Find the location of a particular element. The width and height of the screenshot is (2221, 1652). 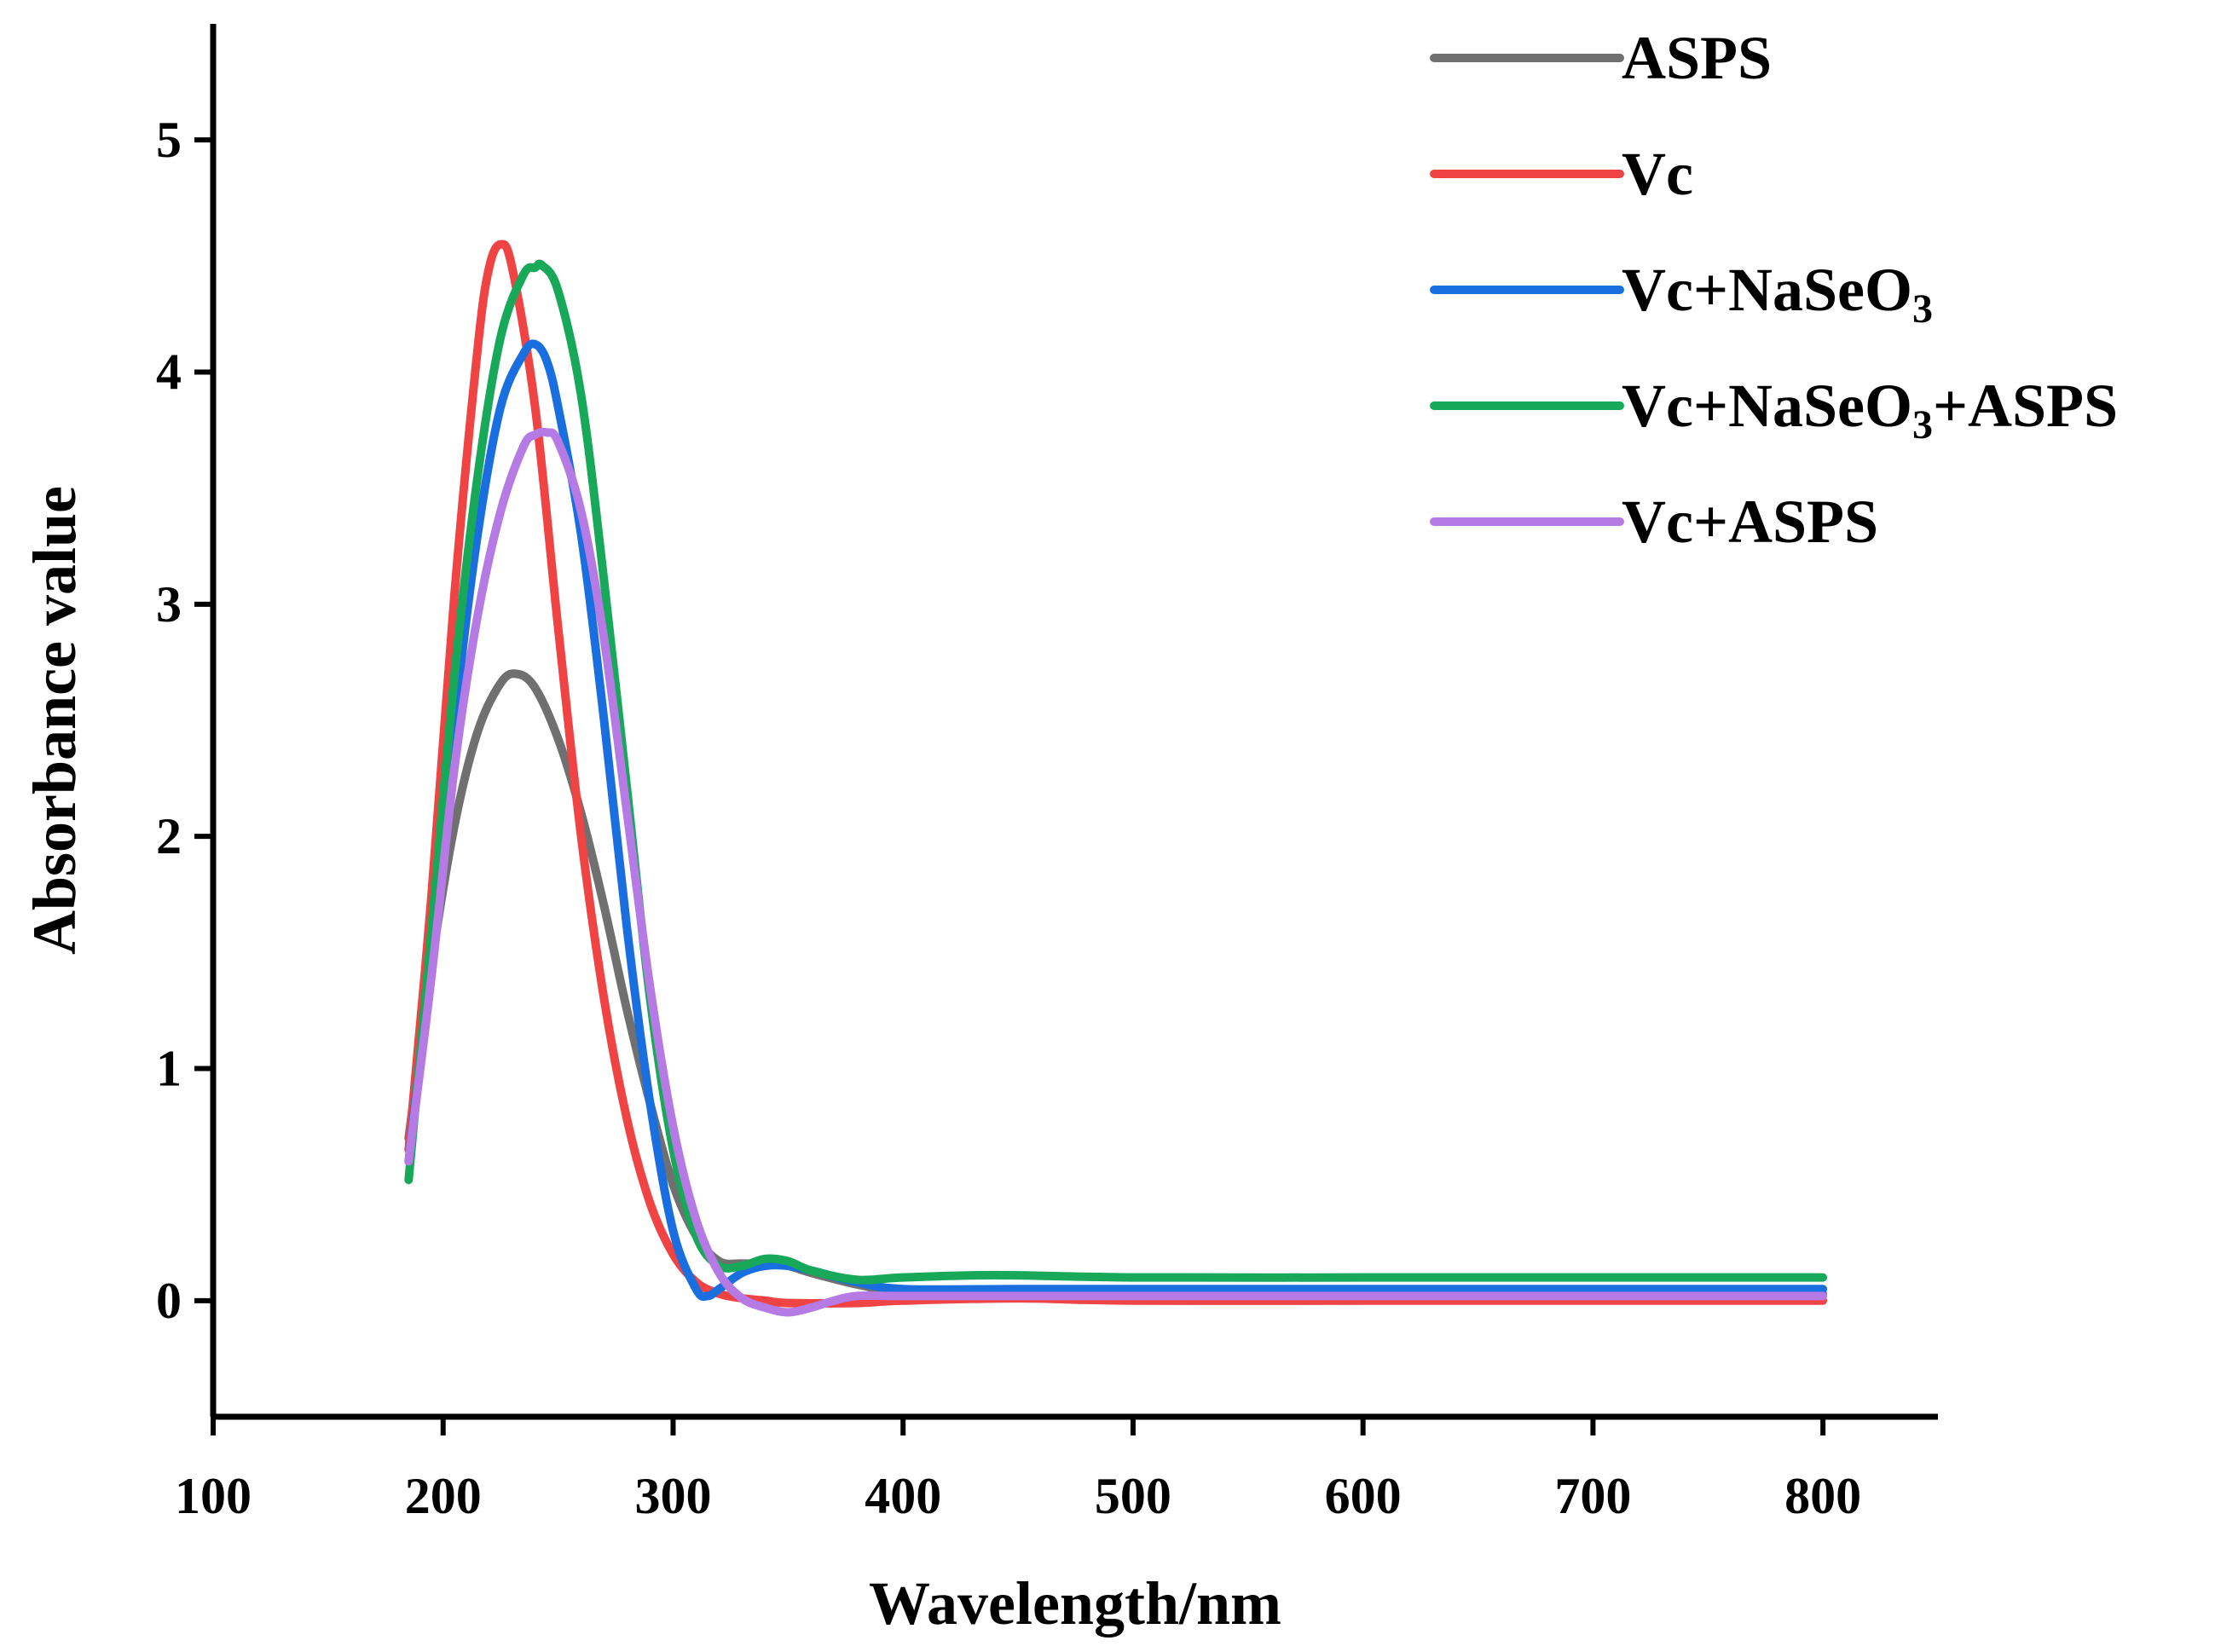

legend-text-part: ASPS is located at coordinates (1697, 58).